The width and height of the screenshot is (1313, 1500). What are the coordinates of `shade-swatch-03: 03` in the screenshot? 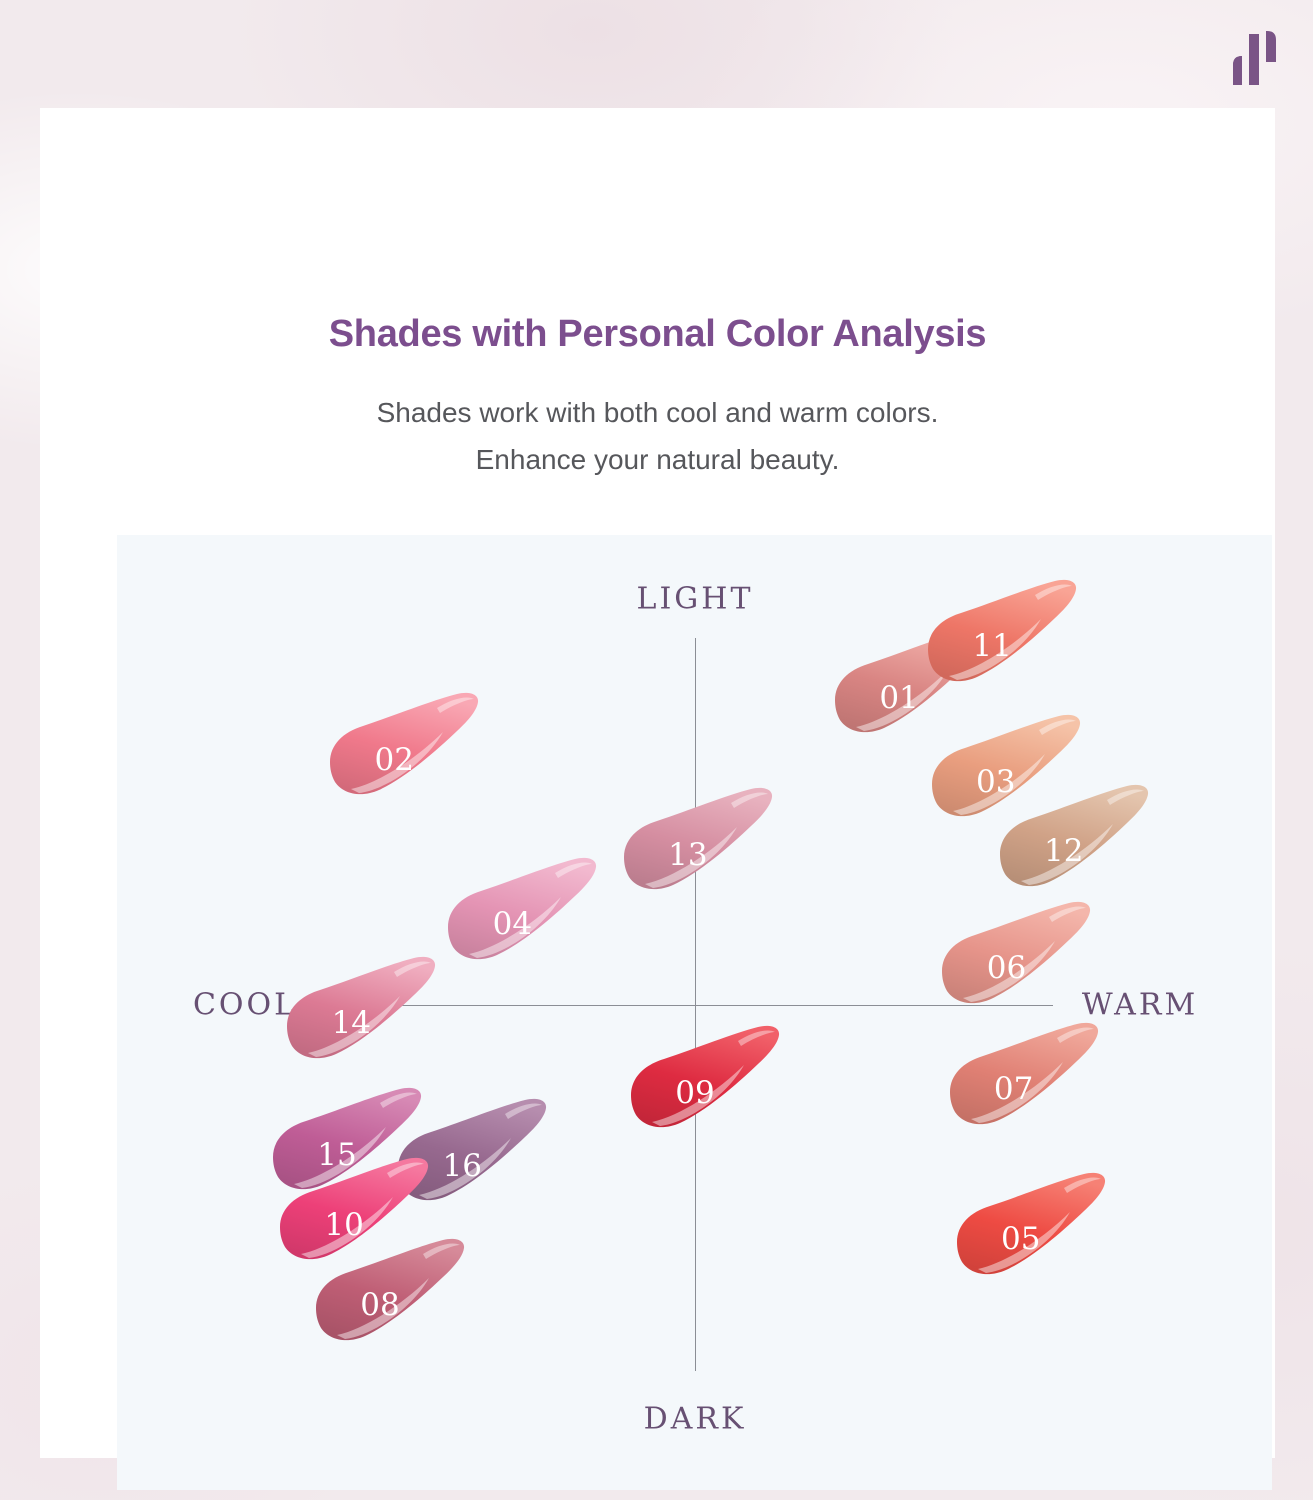 It's located at (1008, 772).